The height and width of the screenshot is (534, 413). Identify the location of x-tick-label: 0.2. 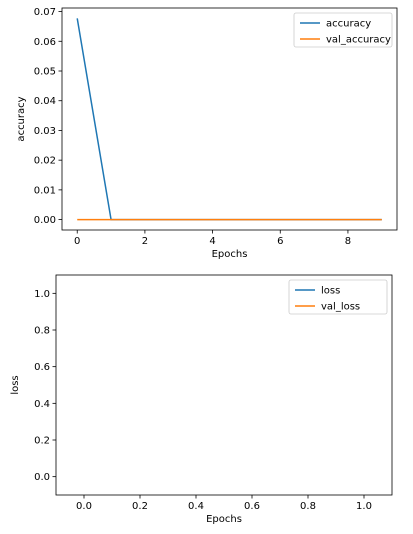
(140, 506).